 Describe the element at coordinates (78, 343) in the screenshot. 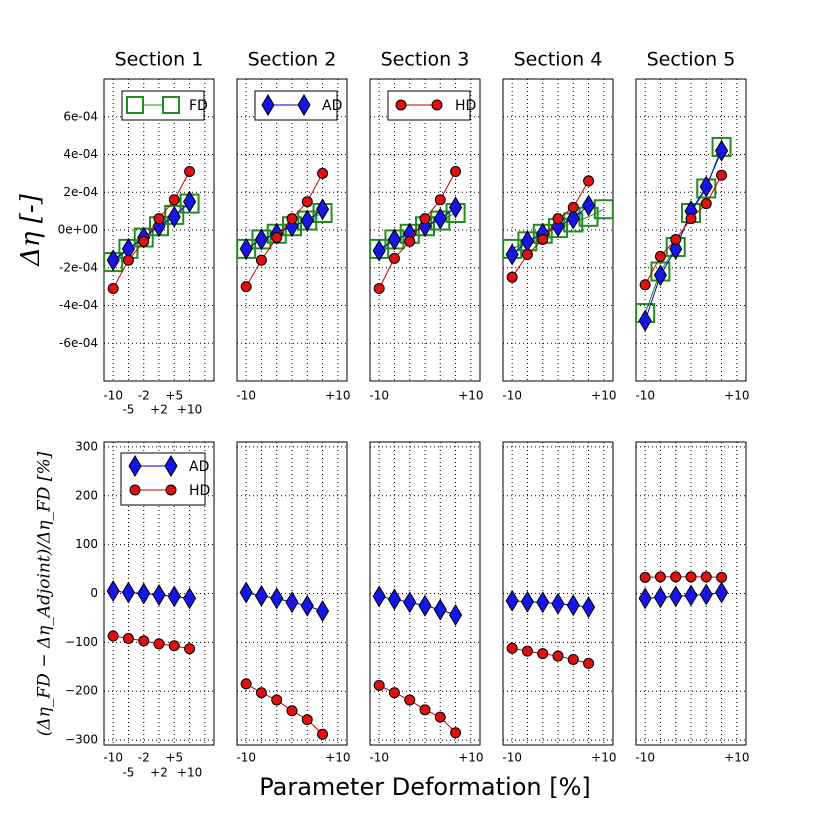

I see `top-ytick-6: -6e-04` at that location.